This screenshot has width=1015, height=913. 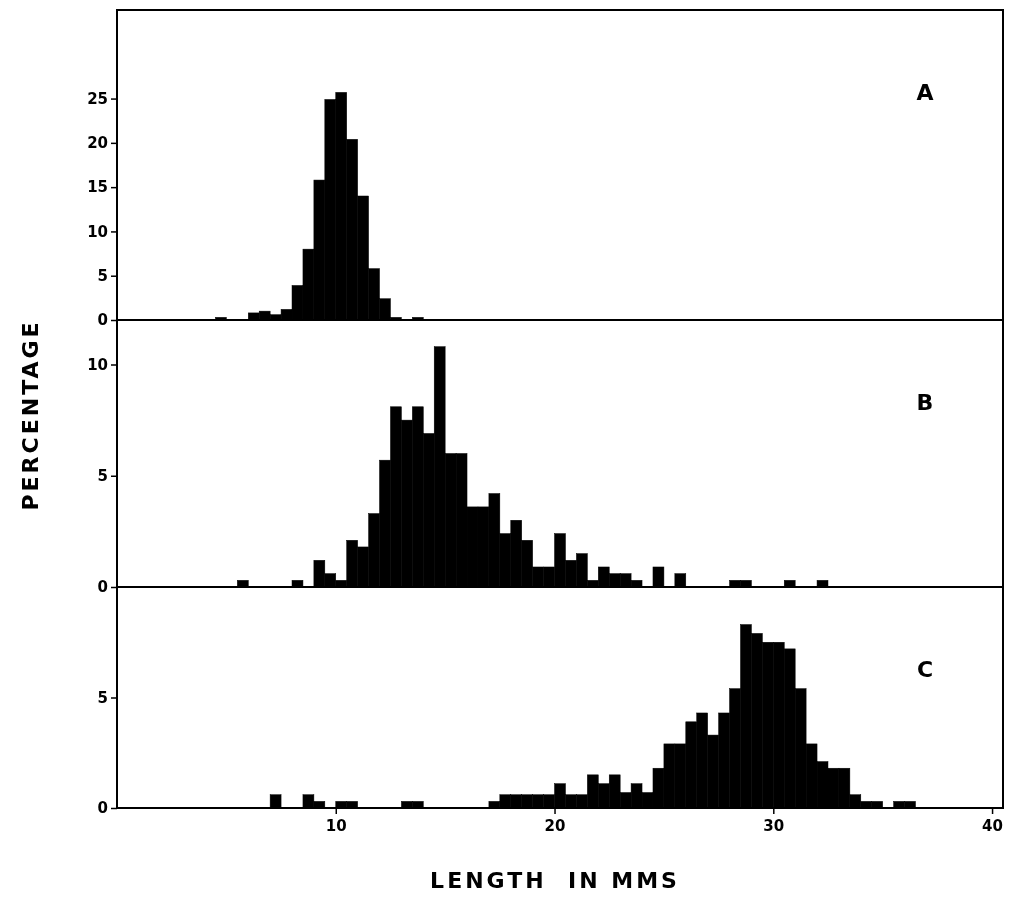 What do you see at coordinates (774, 825) in the screenshot?
I see `x-tick-label: 30` at bounding box center [774, 825].